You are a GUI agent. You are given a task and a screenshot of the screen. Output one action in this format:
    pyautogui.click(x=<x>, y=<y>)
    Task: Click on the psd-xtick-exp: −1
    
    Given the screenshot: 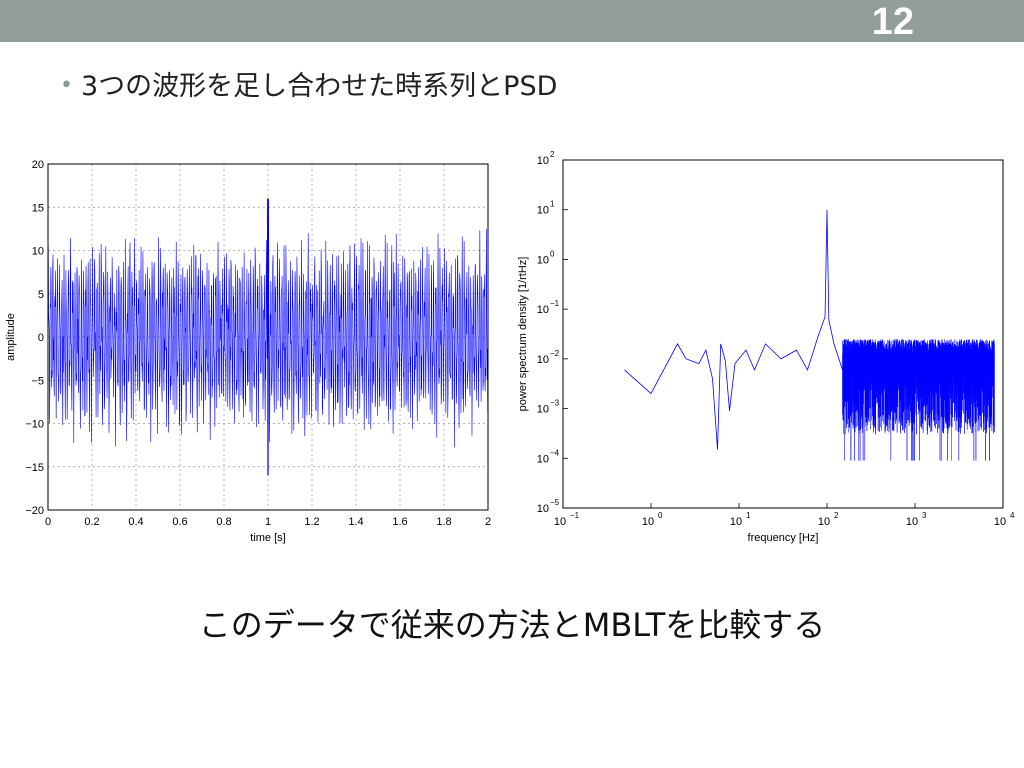 What is the action you would take?
    pyautogui.click(x=575, y=515)
    